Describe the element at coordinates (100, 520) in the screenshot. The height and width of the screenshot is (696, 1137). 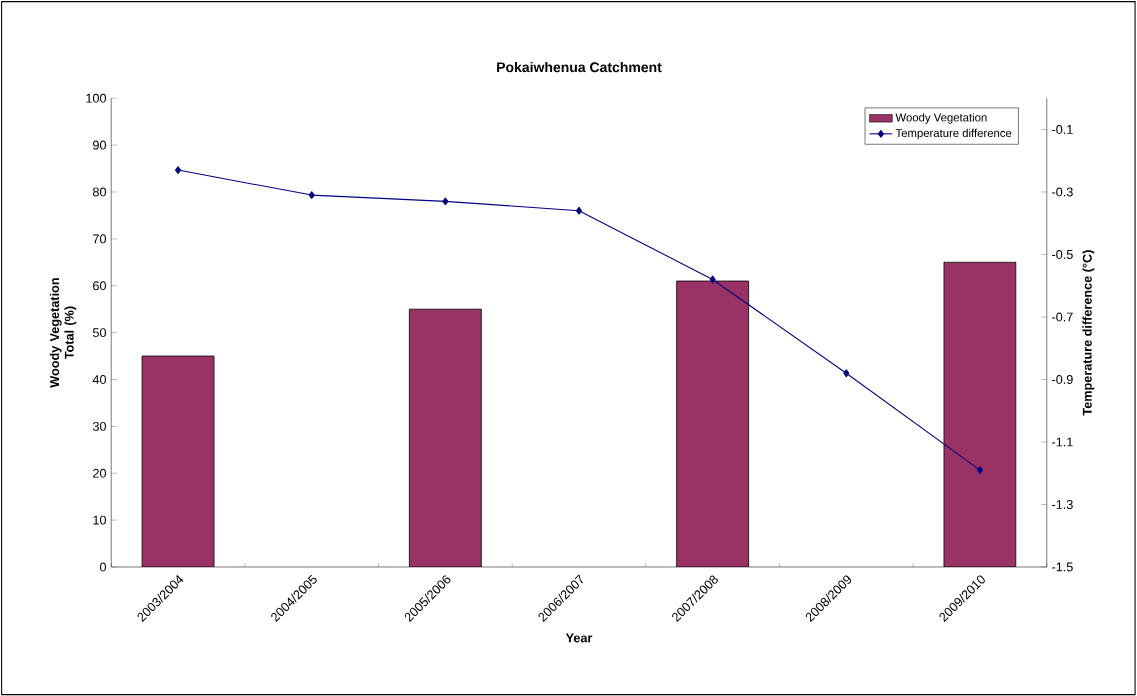
I see `y-tick-label: 10` at that location.